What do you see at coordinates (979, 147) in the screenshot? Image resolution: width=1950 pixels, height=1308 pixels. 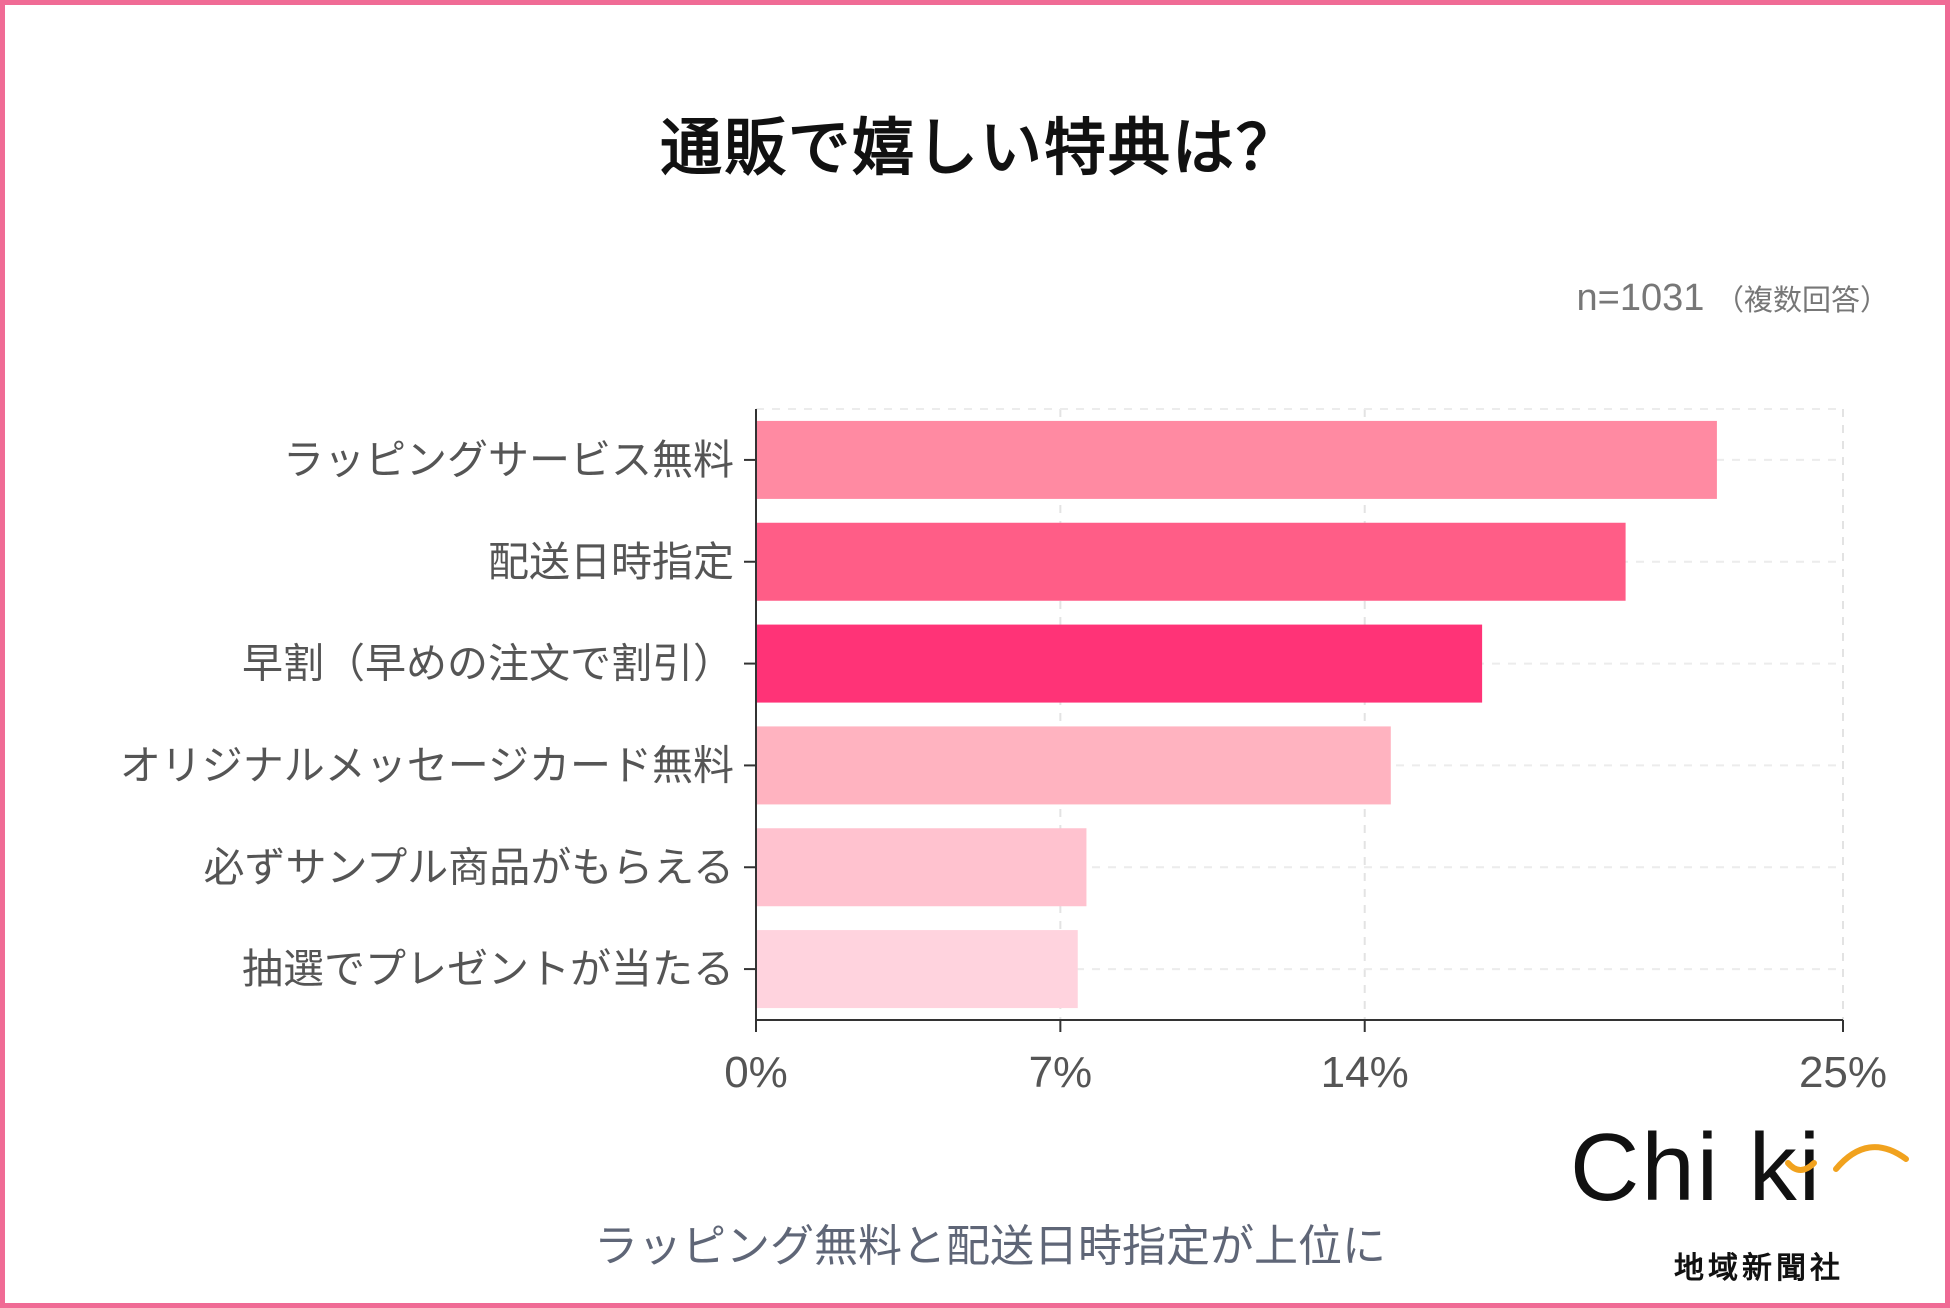 I see `chart-title: 通販で嬉しい特典は？` at bounding box center [979, 147].